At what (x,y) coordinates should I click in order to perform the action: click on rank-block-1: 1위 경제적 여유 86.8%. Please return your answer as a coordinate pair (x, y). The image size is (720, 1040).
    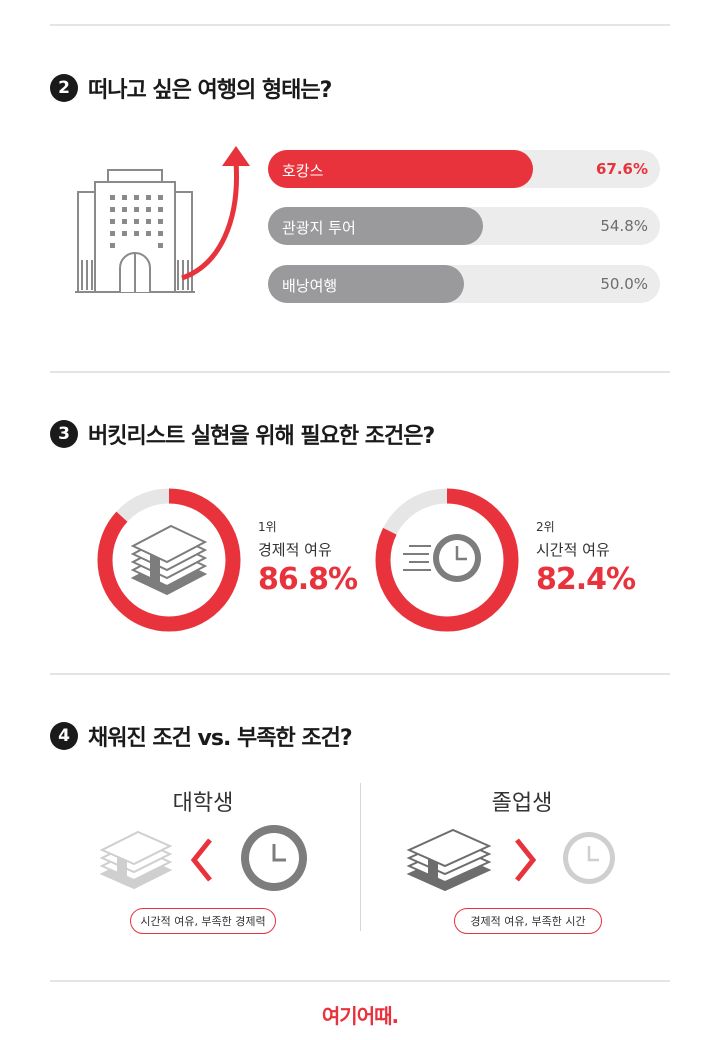
    Looking at the image, I should click on (308, 557).